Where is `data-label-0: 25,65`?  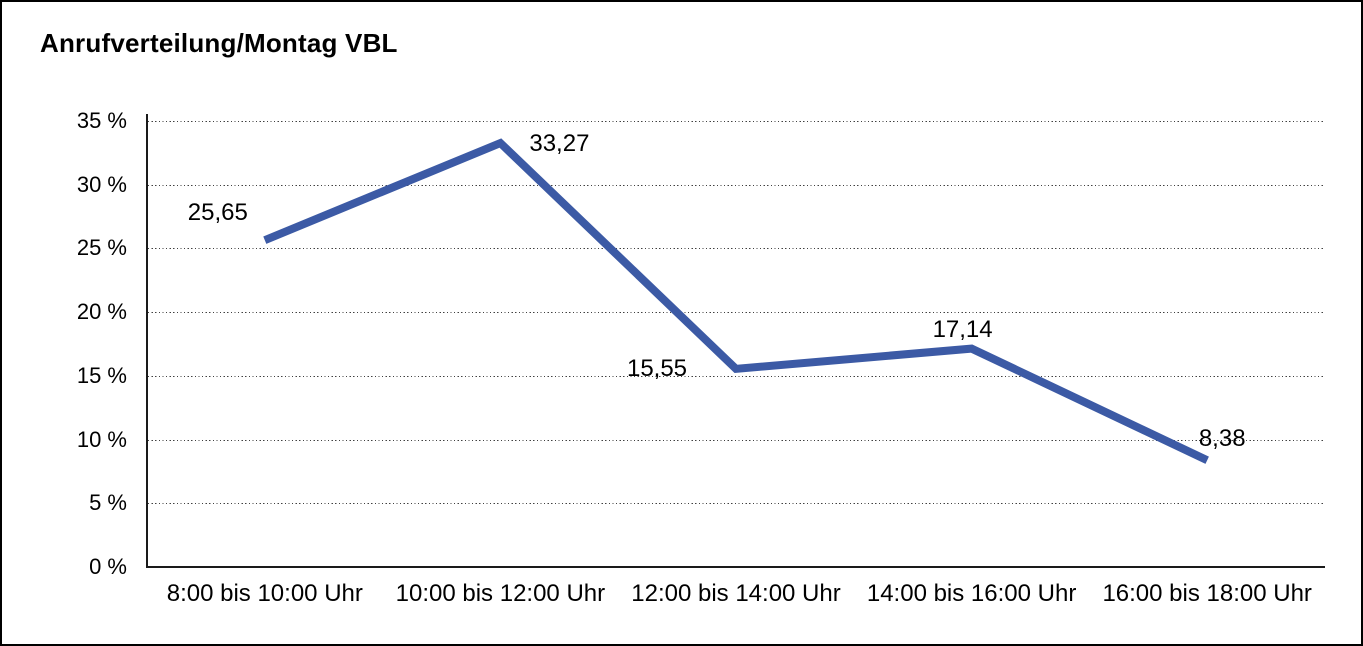
data-label-0: 25,65 is located at coordinates (217, 213).